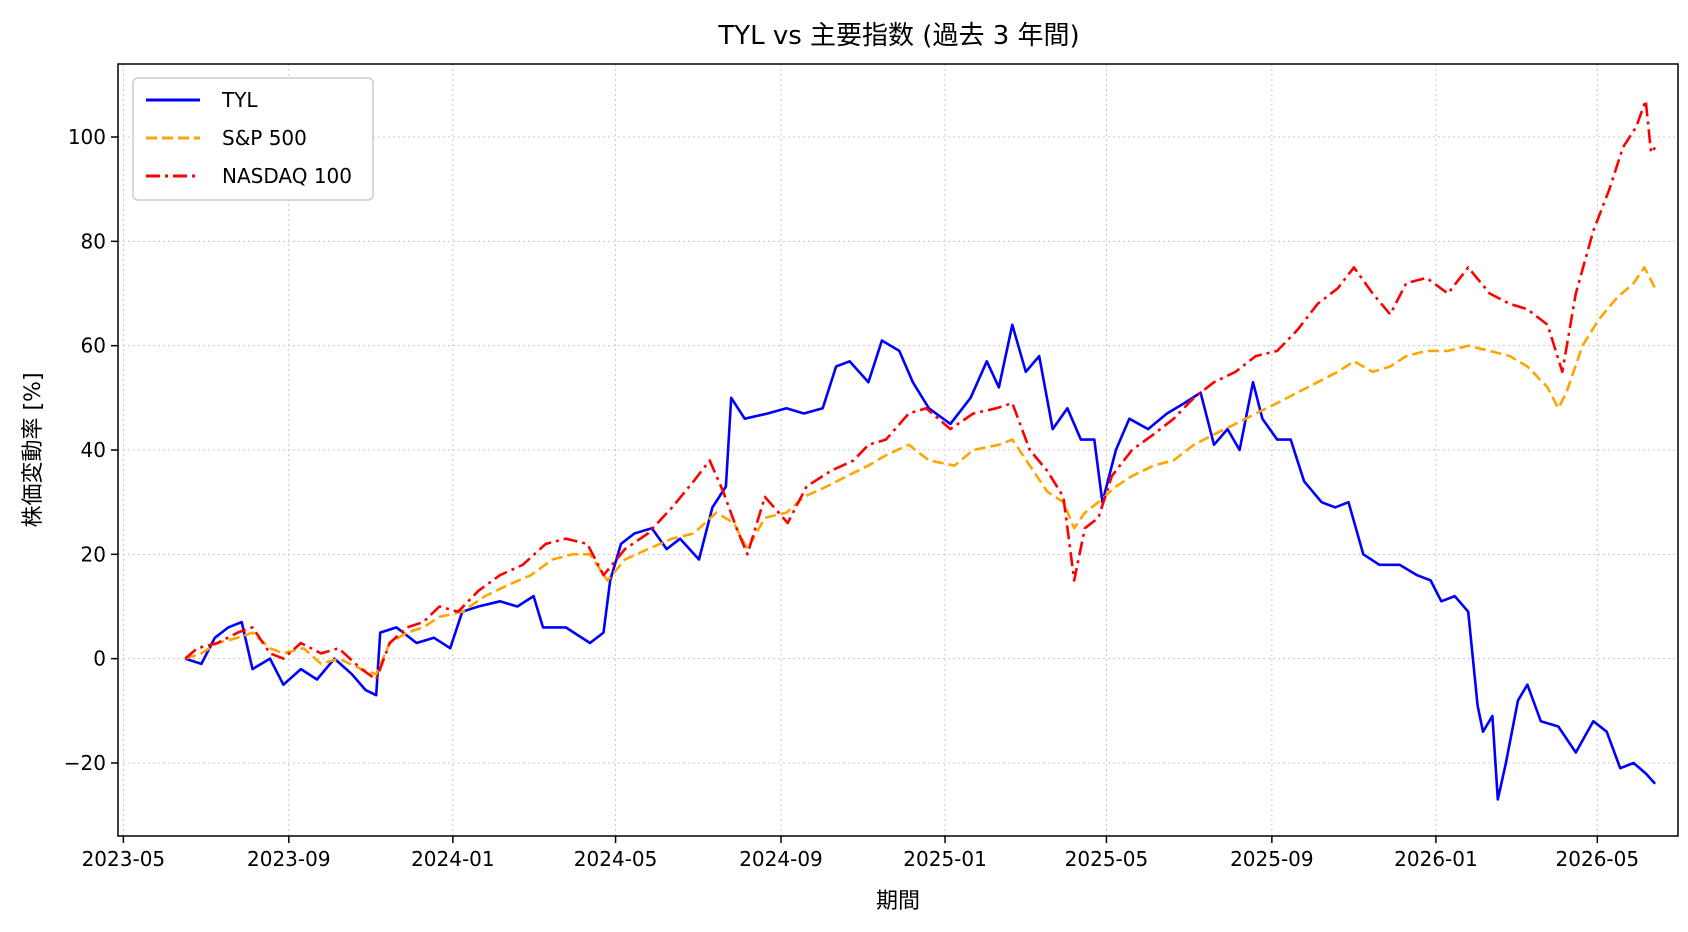 The image size is (1688, 932). Describe the element at coordinates (1107, 859) in the screenshot. I see `x-tick-label-6: 2025-05` at that location.